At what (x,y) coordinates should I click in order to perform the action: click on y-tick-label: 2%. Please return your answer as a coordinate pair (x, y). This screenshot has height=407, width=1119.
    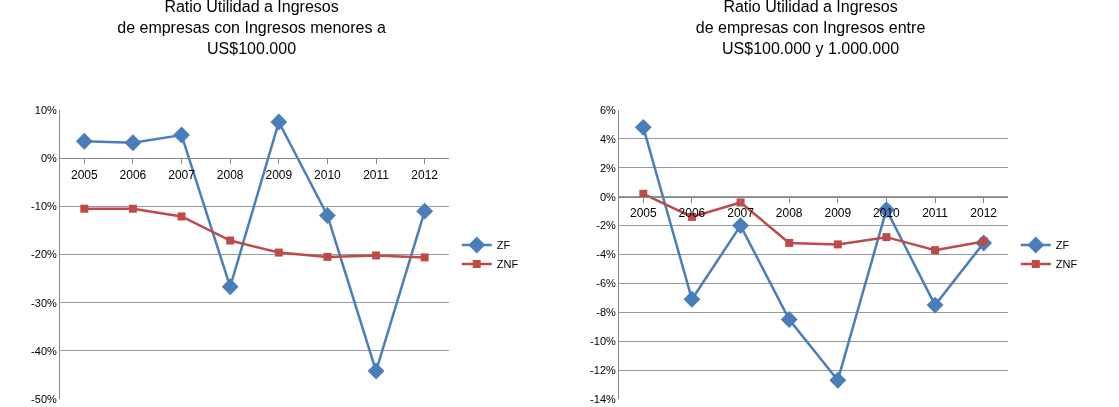
    Looking at the image, I should click on (608, 167).